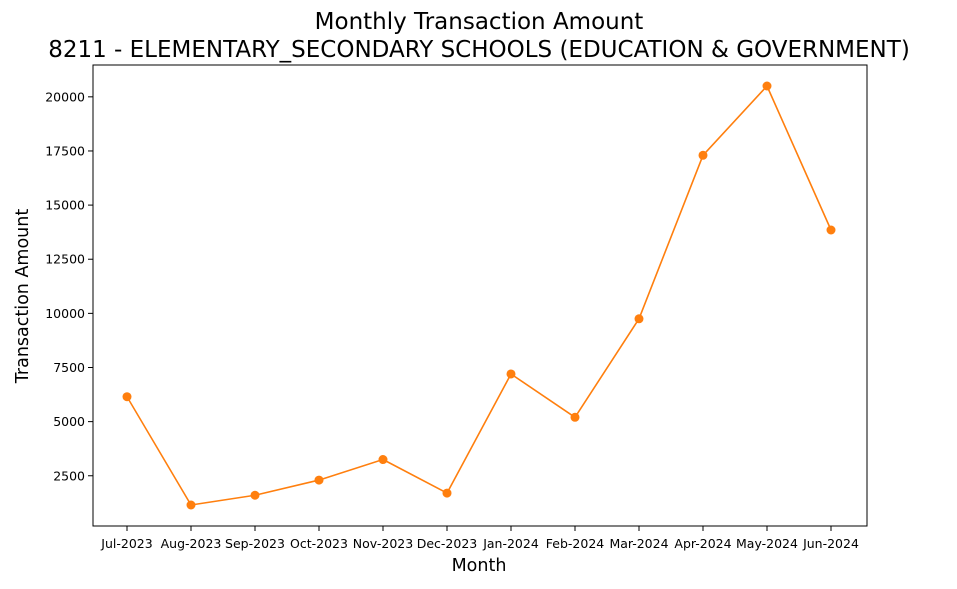 The image size is (957, 589). I want to click on y-axis-label: Transaction Amount, so click(23, 297).